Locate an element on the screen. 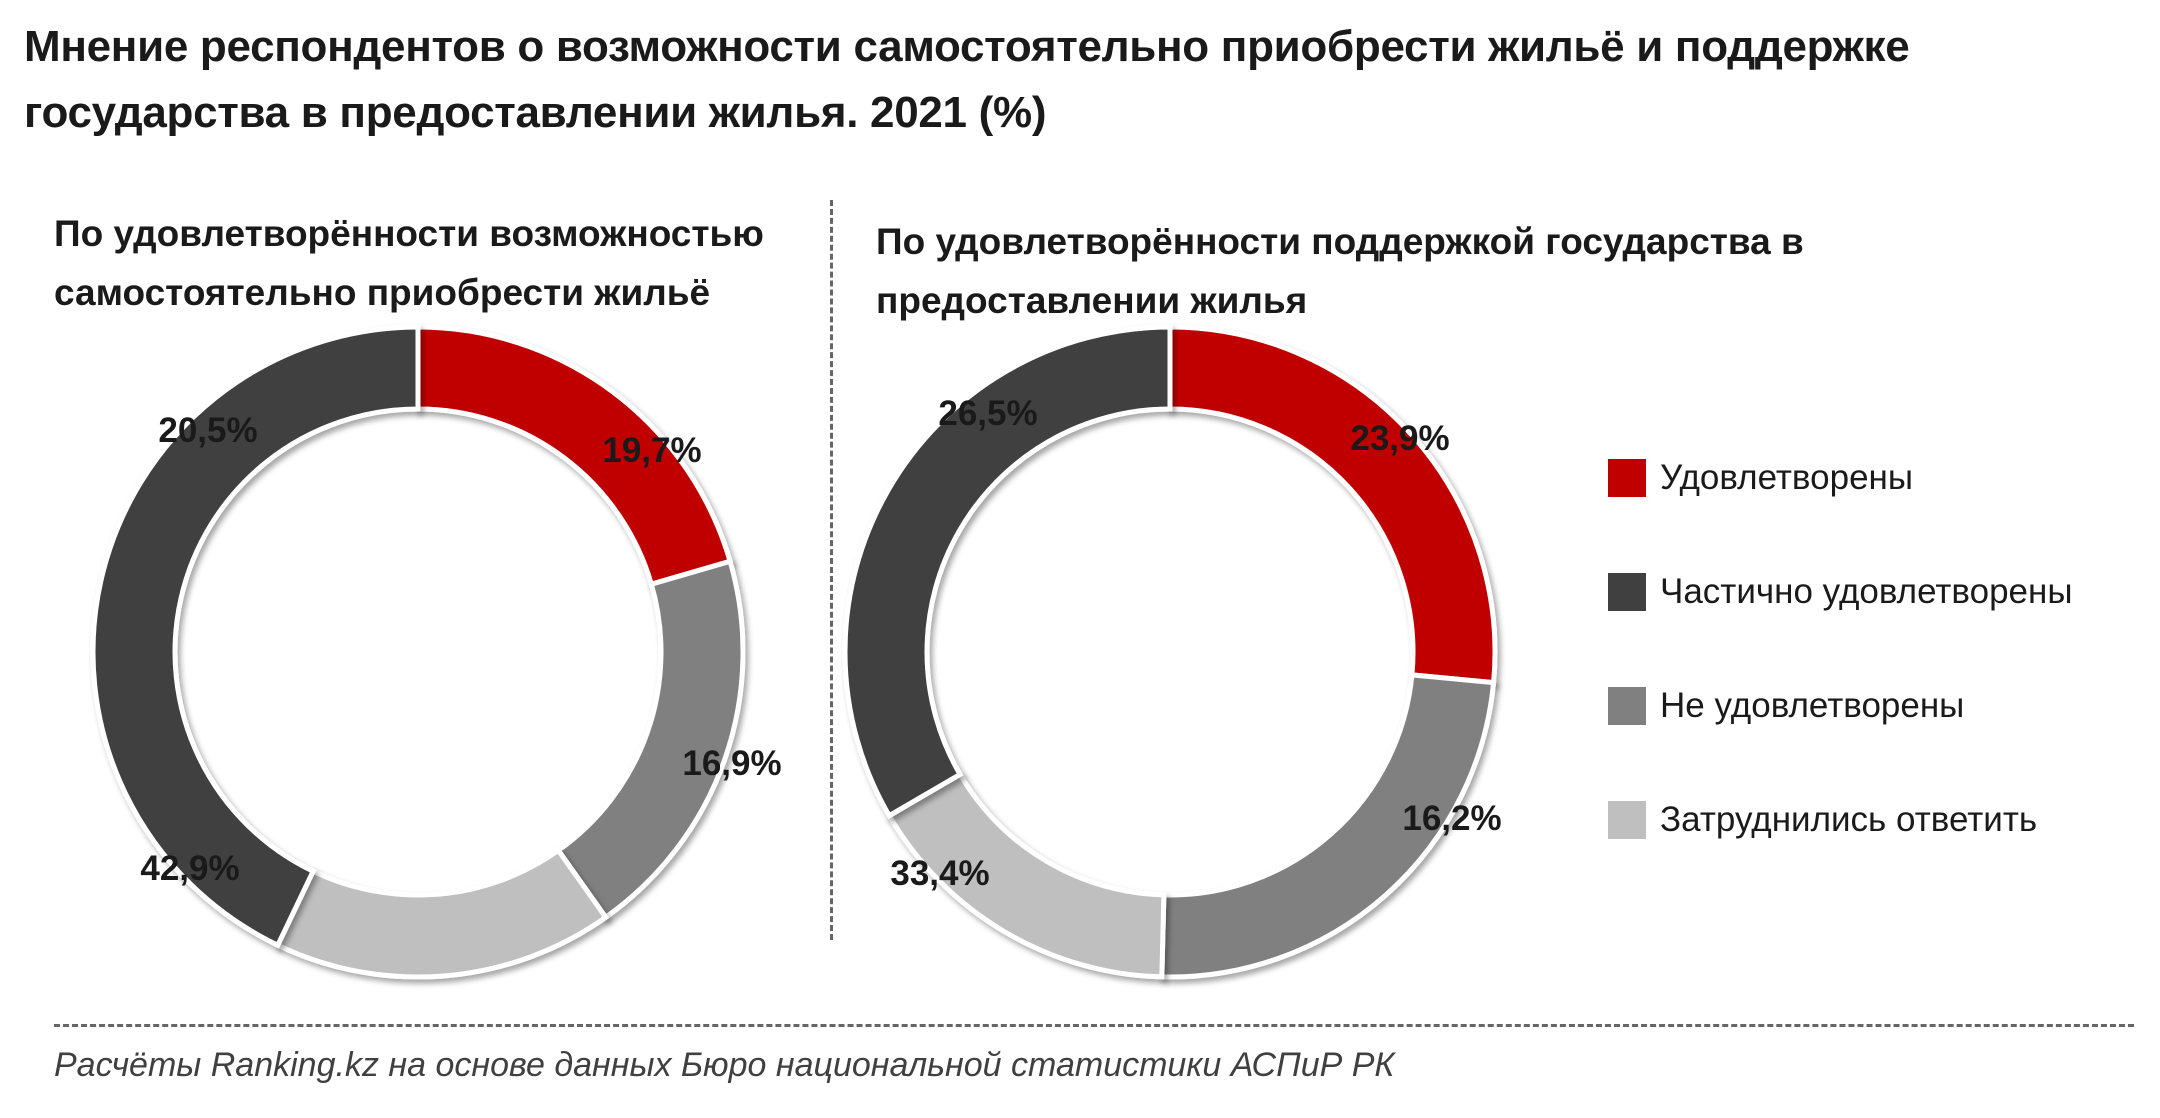 Image resolution: width=2160 pixels, height=1118 pixels. horizontal-divider is located at coordinates (1094, 1025).